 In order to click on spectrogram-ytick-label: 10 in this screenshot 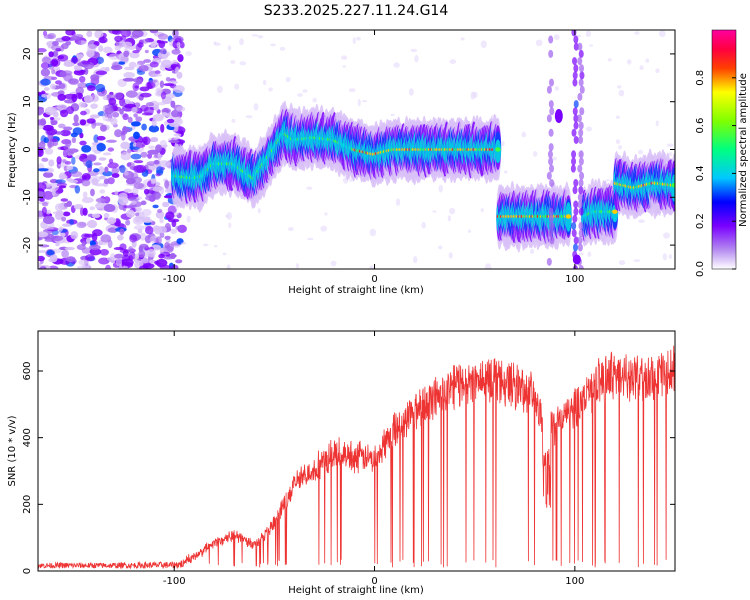, I will do `click(27, 101)`.